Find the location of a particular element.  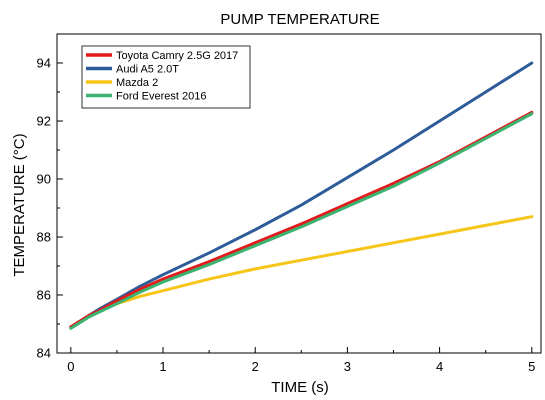

legend-label-3: Mazda 2 is located at coordinates (137, 83).